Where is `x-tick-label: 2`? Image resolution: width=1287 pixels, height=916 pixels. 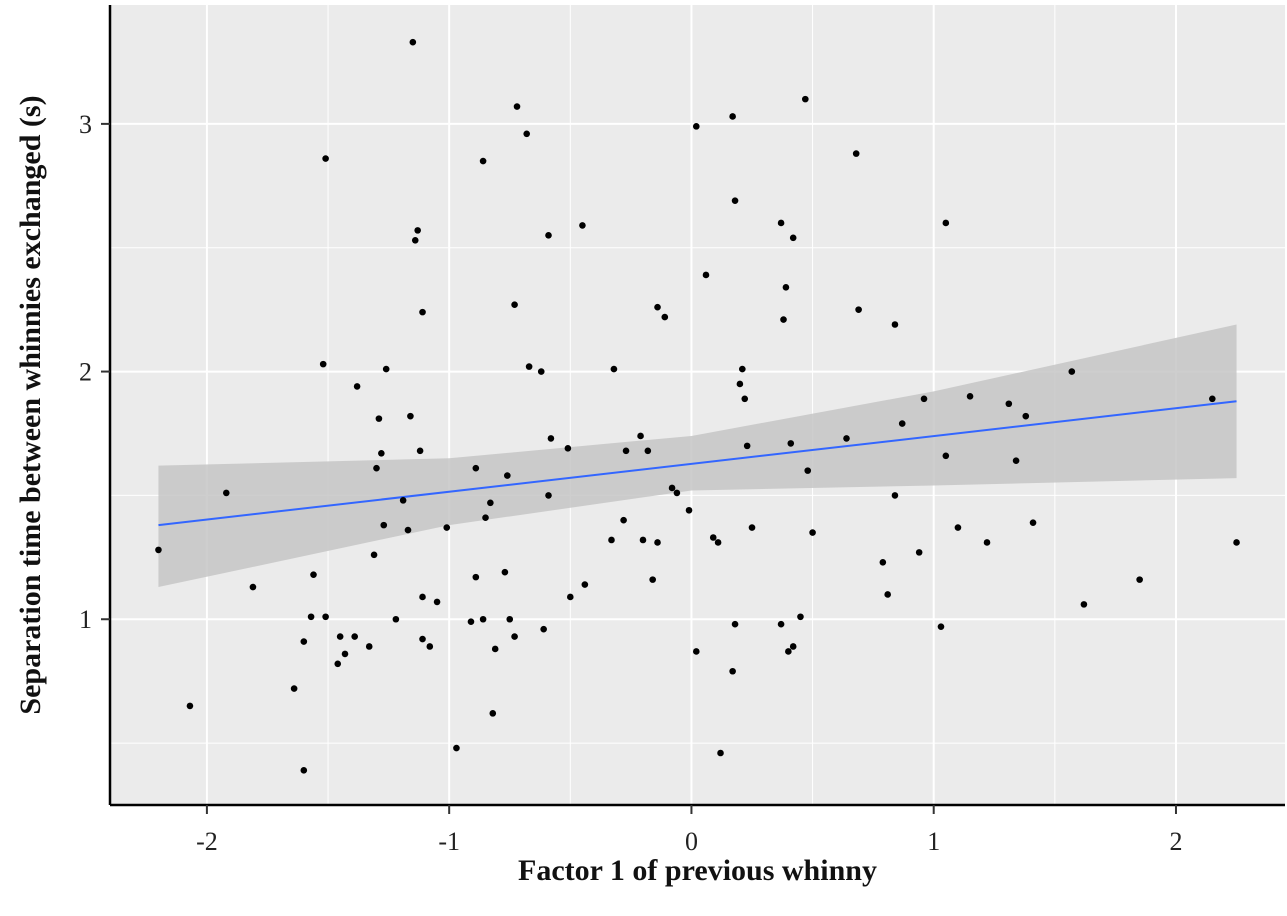
x-tick-label: 2 is located at coordinates (1175, 841).